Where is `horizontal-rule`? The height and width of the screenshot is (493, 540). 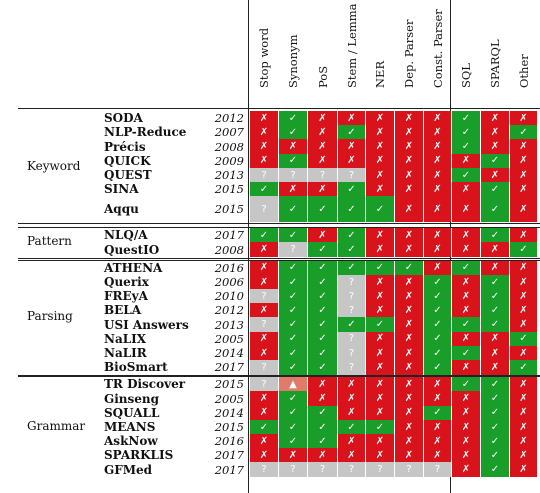
horizontal-rule is located at coordinates (279, 224).